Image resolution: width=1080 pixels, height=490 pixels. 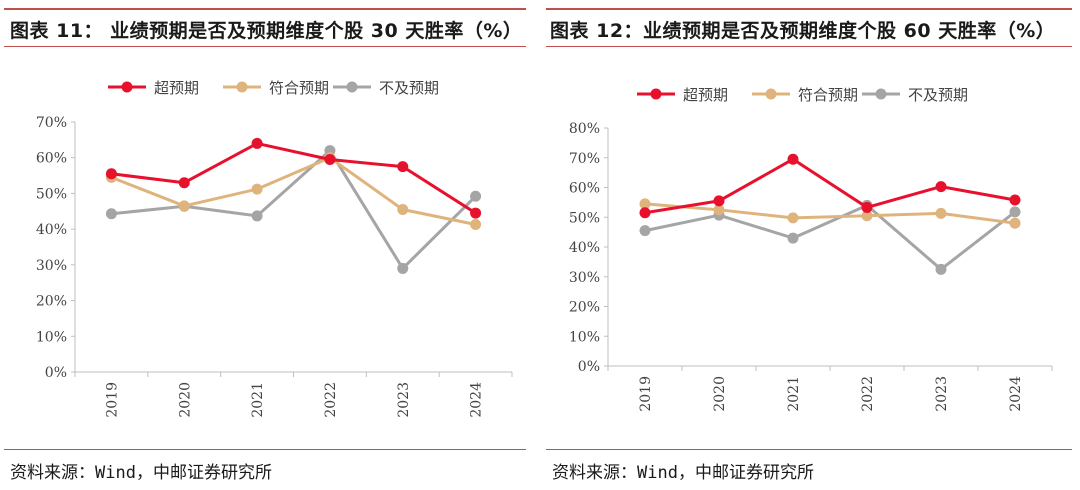 I want to click on source-note-left: 资料来源：Wind，中邮证券研究所, so click(x=141, y=473).